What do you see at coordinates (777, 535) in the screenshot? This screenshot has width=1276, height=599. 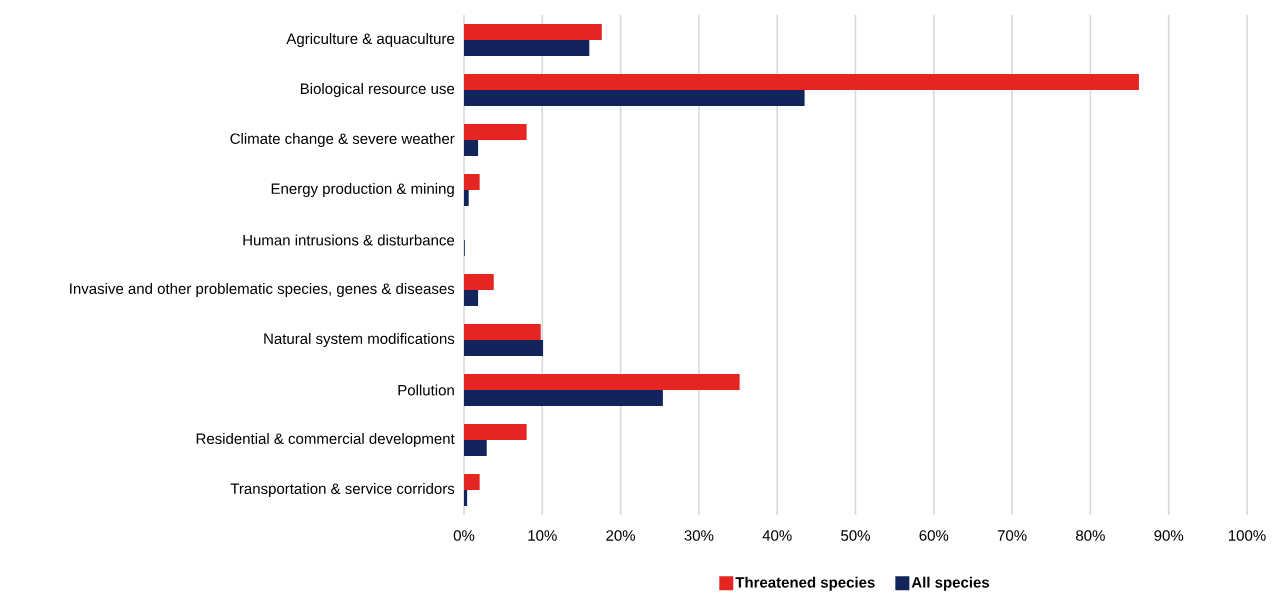 I see `x-tick-label: 40%` at bounding box center [777, 535].